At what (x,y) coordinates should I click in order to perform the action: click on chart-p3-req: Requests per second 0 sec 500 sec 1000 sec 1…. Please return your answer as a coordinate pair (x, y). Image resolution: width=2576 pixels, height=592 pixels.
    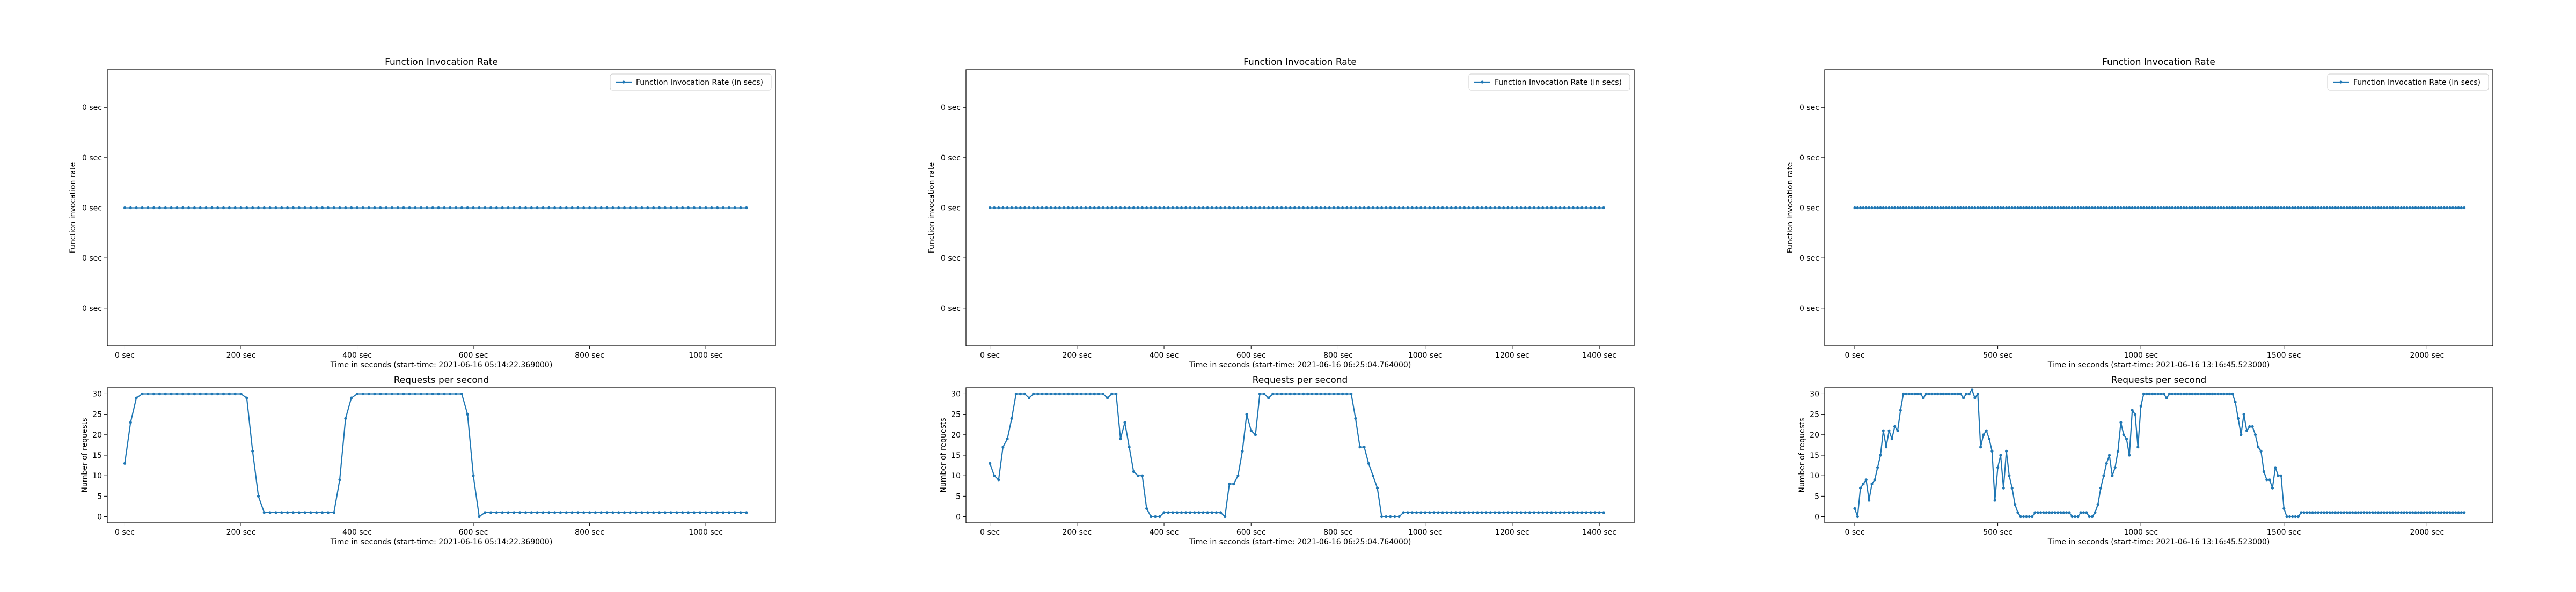
    Looking at the image, I should click on (2145, 461).